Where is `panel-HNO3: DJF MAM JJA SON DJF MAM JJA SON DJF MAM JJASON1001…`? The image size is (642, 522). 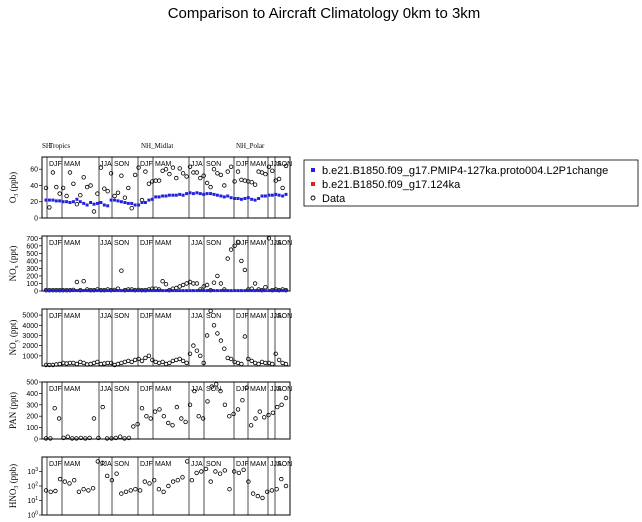 panel-HNO3: DJF MAM JJA SON DJF MAM JJA SON DJF MAM JJASON1001… is located at coordinates (150, 488).